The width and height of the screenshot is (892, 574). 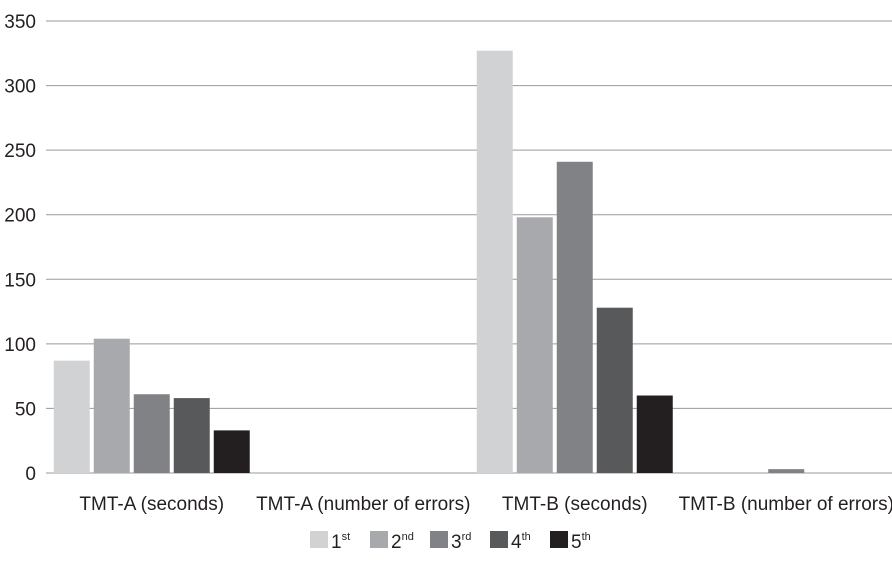 I want to click on legend-swatch-3rd, so click(x=439, y=539).